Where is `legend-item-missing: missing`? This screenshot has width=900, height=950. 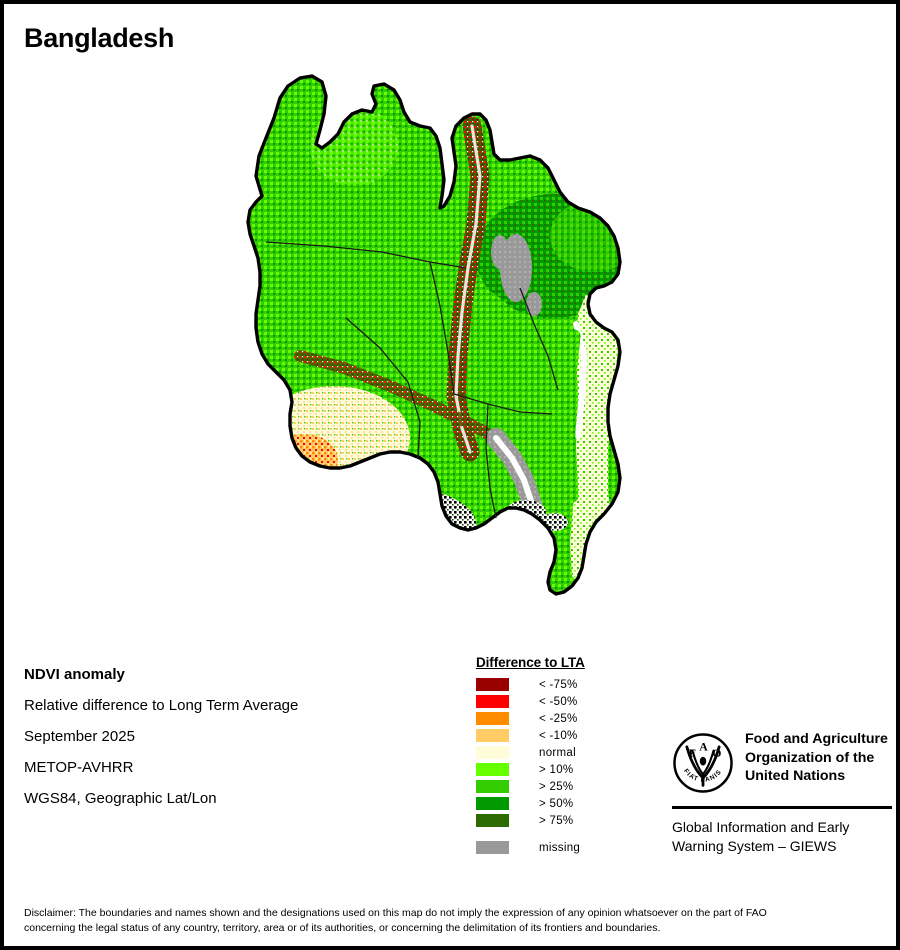
legend-item-missing: missing is located at coordinates (574, 847).